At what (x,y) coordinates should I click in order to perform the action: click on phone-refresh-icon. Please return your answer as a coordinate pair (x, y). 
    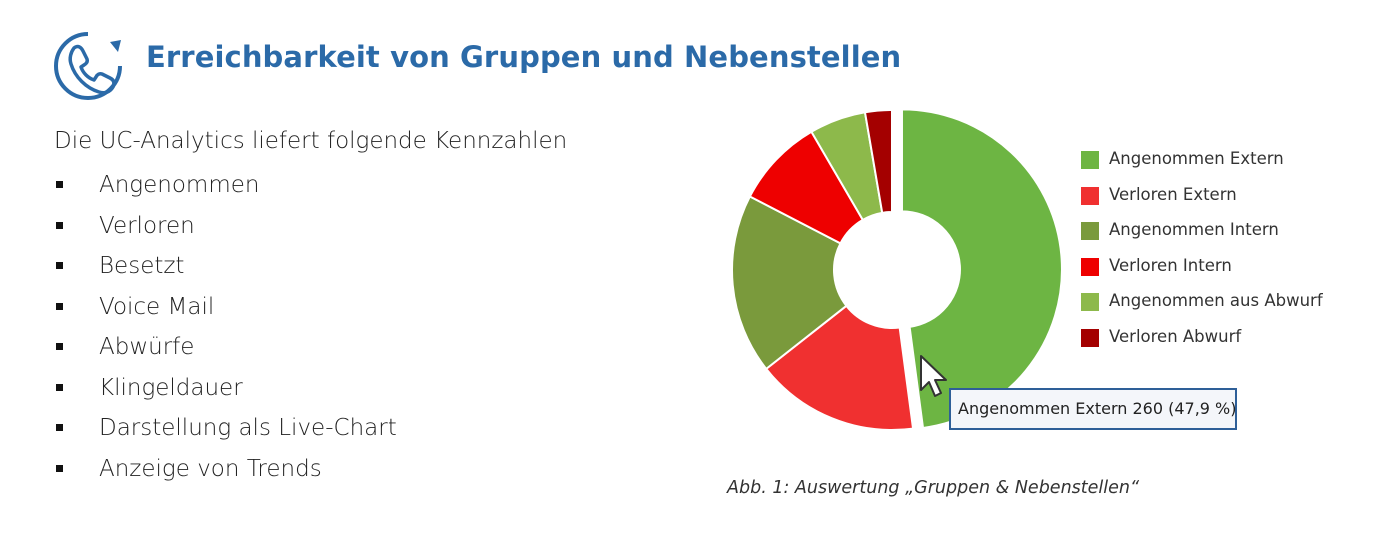
    Looking at the image, I should click on (88, 66).